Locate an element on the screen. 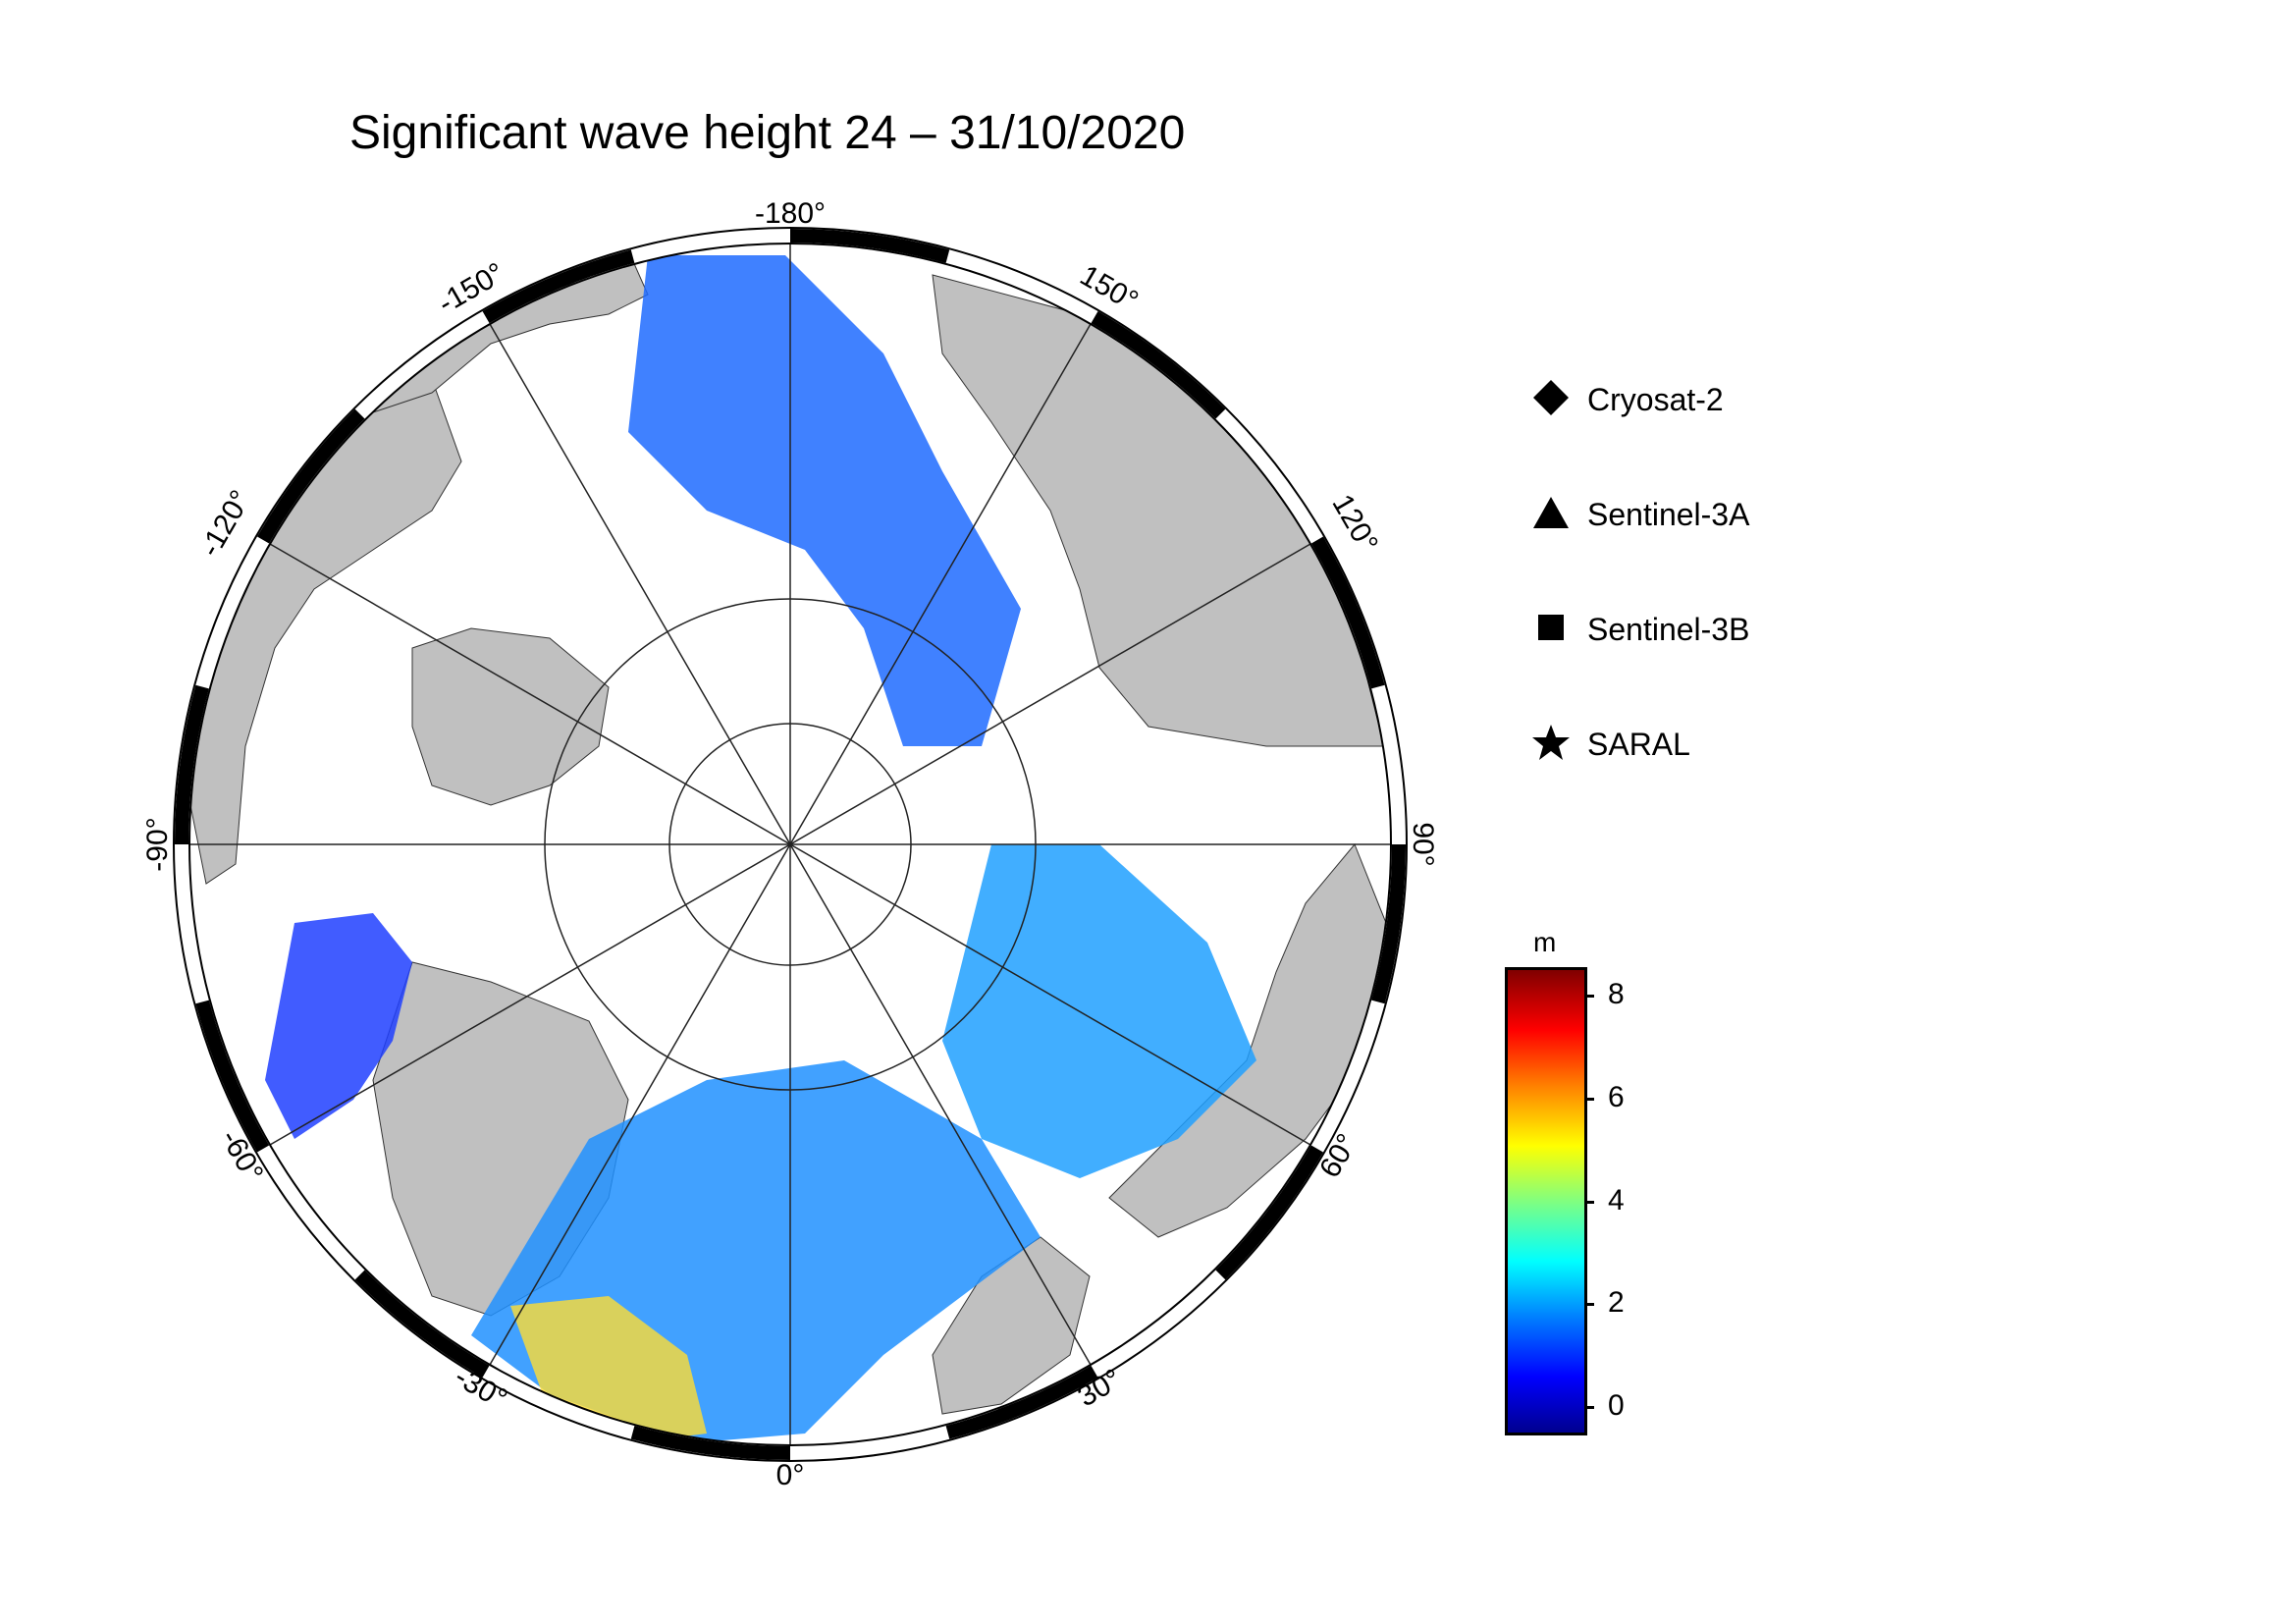 Image resolution: width=2296 pixels, height=1623 pixels. colorbar-unit: m is located at coordinates (1545, 942).